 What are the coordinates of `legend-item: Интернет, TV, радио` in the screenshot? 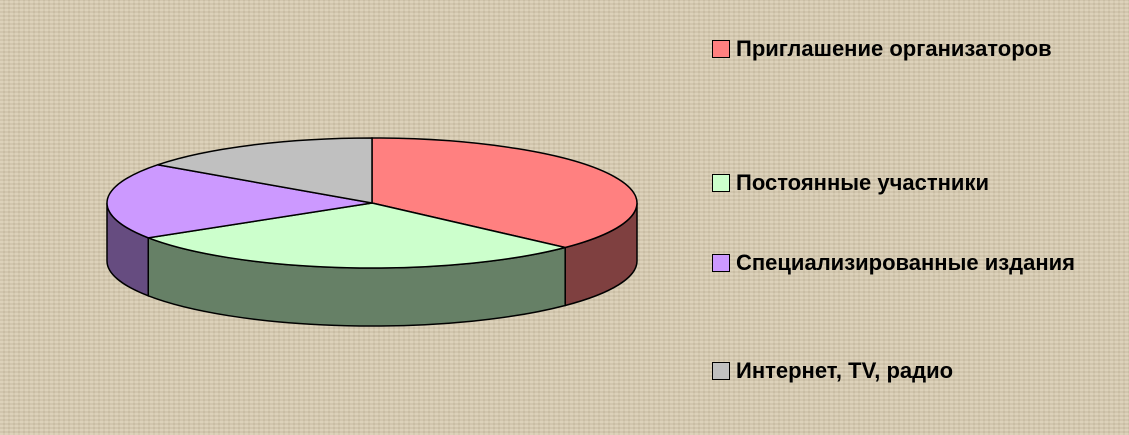 It's located at (909, 371).